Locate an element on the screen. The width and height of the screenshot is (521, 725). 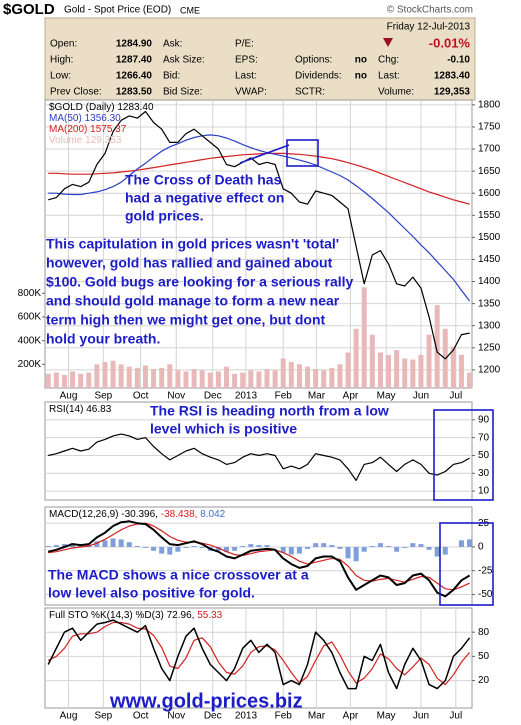
y-tick-label: 0 is located at coordinates (481, 547).